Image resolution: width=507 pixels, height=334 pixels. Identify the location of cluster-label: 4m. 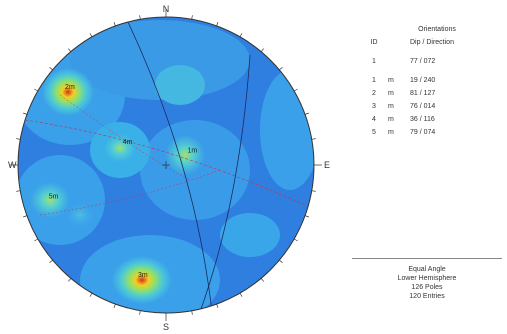
(128, 142).